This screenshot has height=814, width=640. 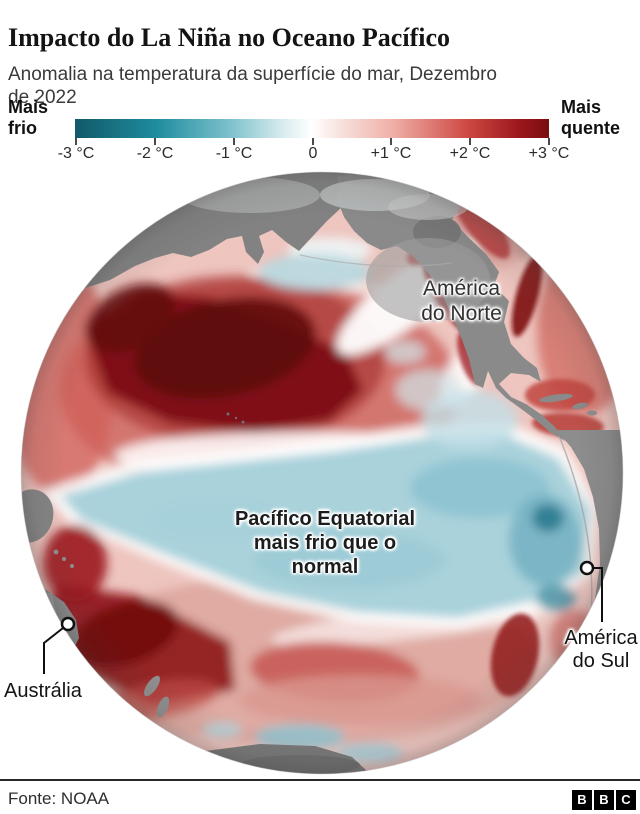 I want to click on label-south-america-line1: América, so click(x=601, y=638).